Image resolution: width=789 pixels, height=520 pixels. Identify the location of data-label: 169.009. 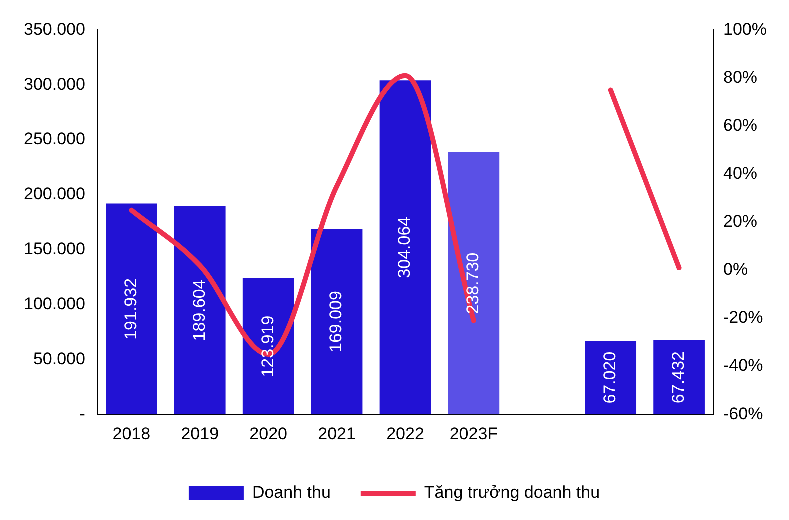
(336, 322).